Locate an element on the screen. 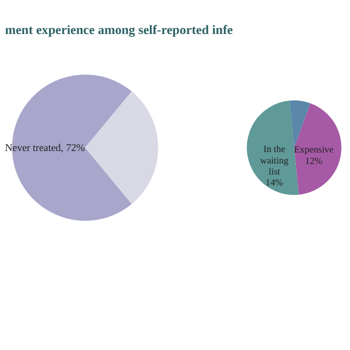  slice-label: In the waiting list is located at coordinates (274, 161).